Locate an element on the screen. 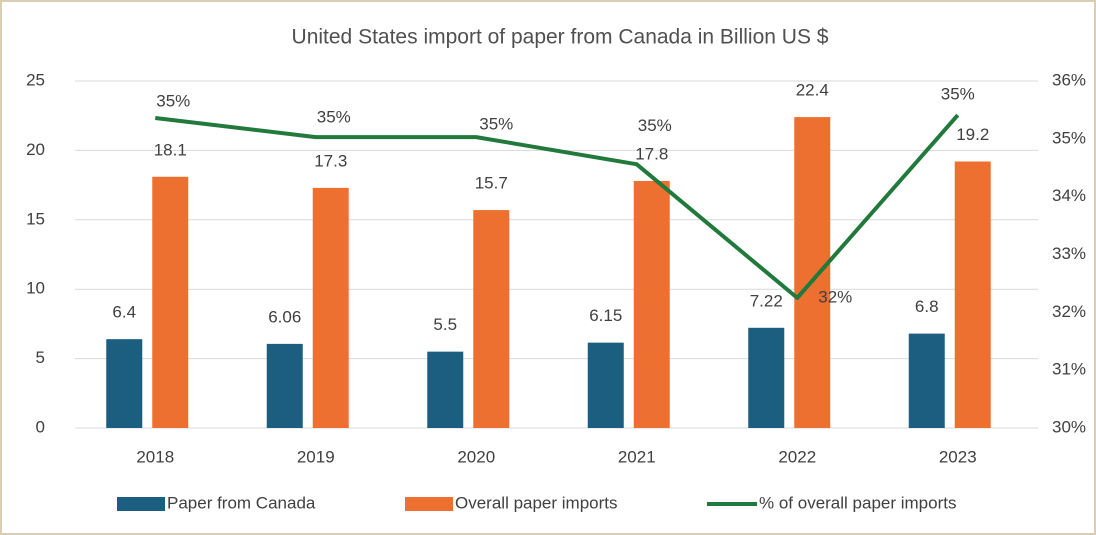 The width and height of the screenshot is (1096, 535). x-tick-label: 2022 is located at coordinates (797, 456).